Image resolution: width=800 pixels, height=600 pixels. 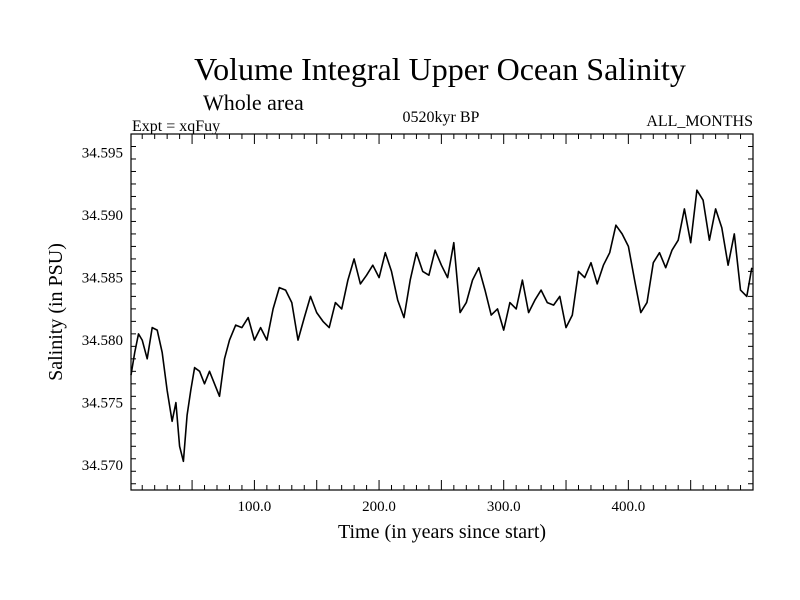 What do you see at coordinates (102, 466) in the screenshot?
I see `y-tick-label: 34.570` at bounding box center [102, 466].